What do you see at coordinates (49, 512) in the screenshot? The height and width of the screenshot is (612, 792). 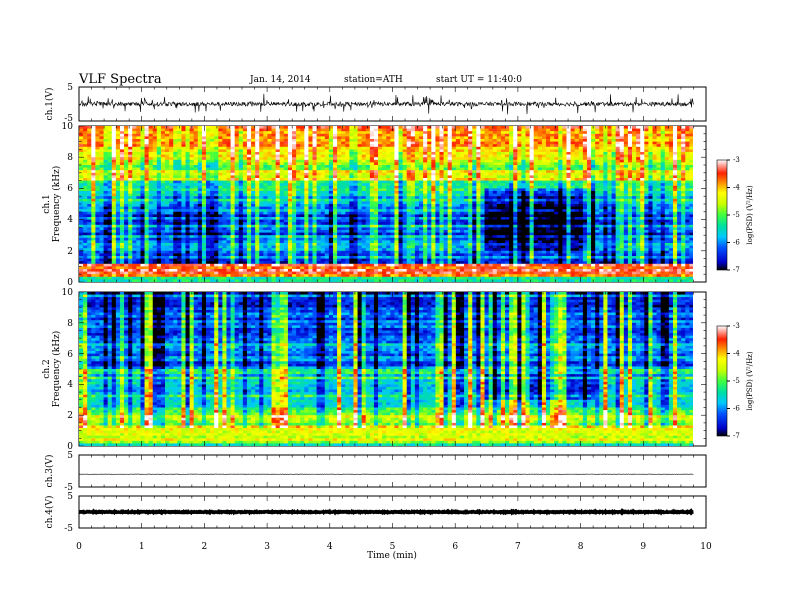 I see `ch4-wave-ylabel: ch.4(V)` at bounding box center [49, 512].